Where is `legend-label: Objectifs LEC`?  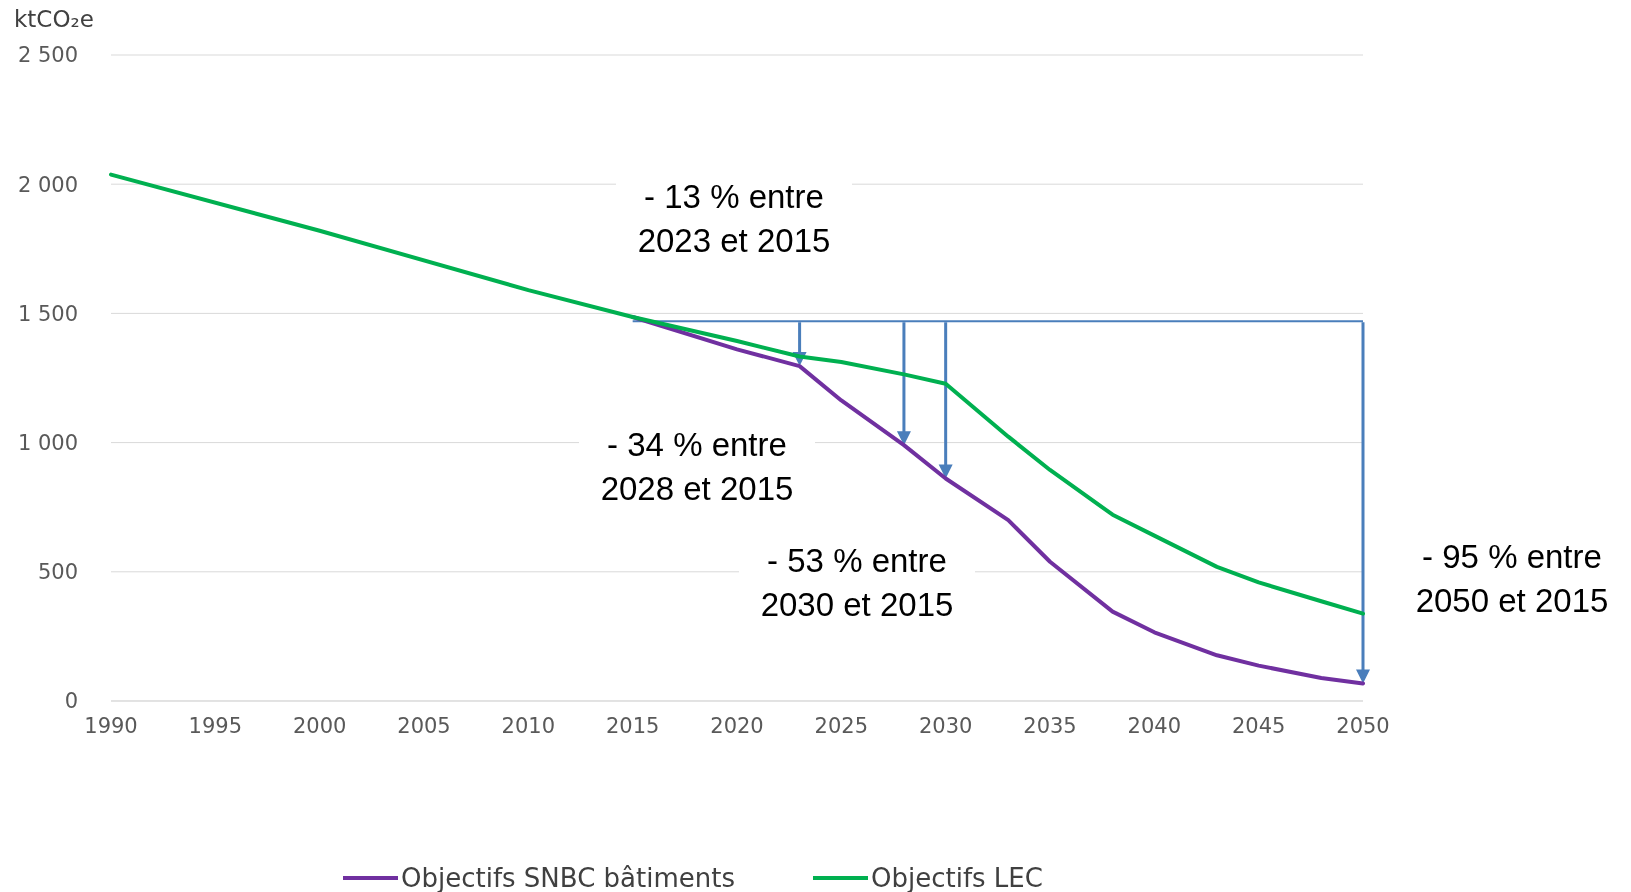 legend-label: Objectifs LEC is located at coordinates (957, 877).